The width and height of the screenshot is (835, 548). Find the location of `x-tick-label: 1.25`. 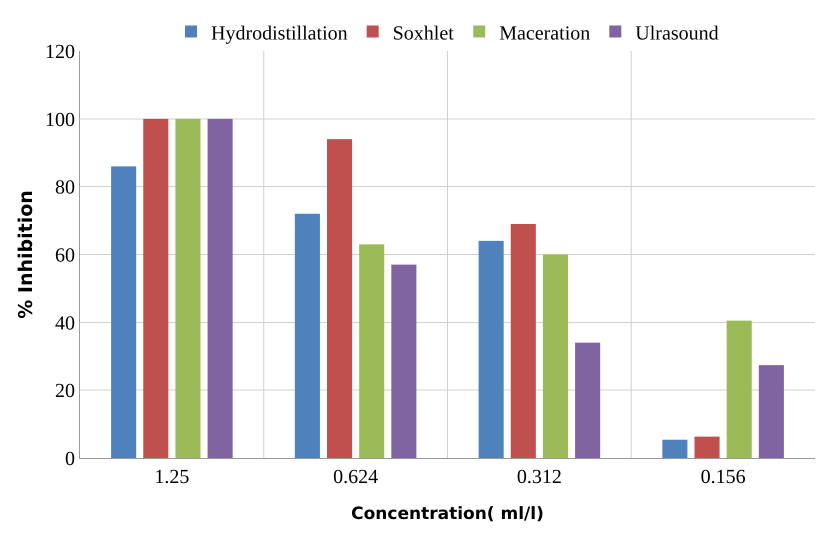

x-tick-label: 1.25 is located at coordinates (172, 477).